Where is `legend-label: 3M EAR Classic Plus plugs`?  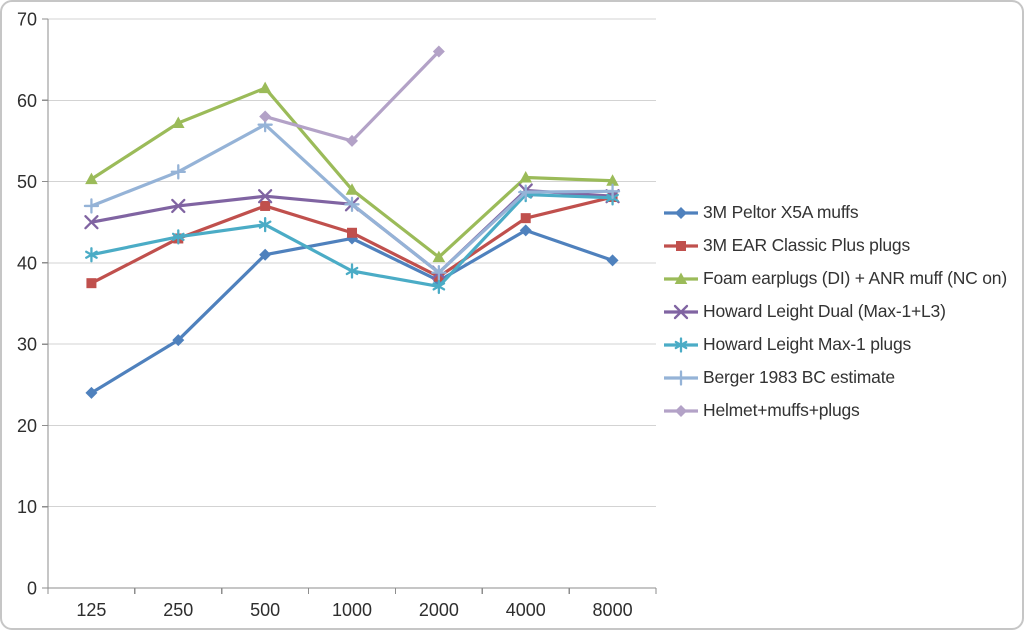
legend-label: 3M EAR Classic Plus plugs is located at coordinates (807, 245).